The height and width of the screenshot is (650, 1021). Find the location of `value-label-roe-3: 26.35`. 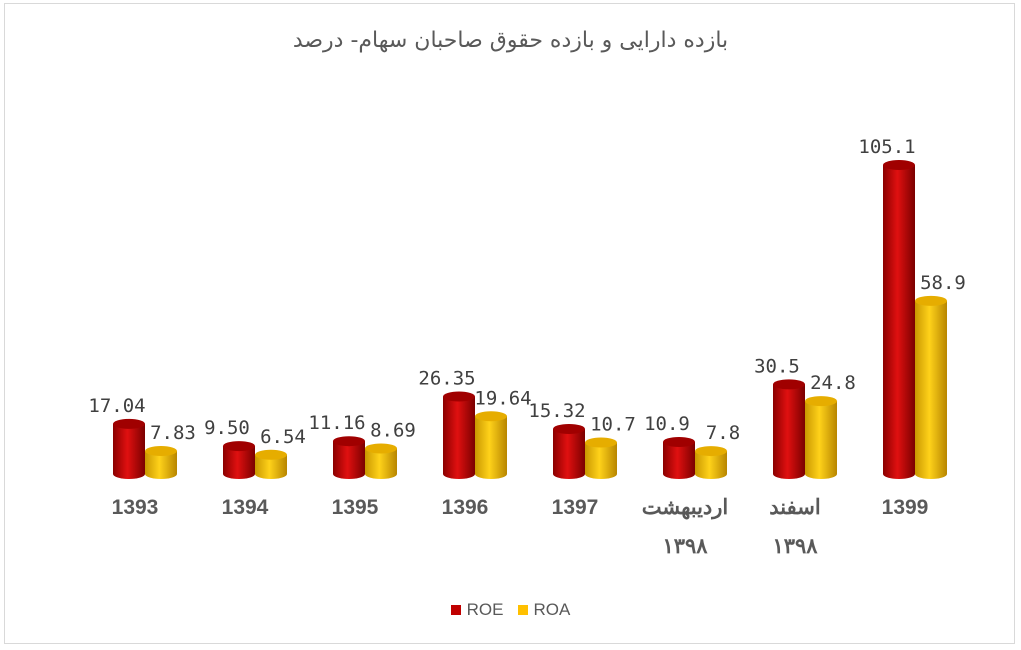

value-label-roe-3: 26.35 is located at coordinates (446, 379).